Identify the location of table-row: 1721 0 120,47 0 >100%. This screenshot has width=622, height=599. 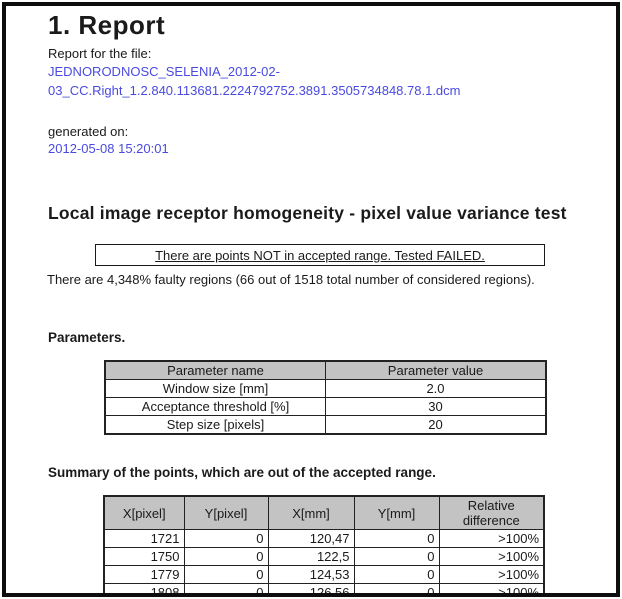
(324, 538).